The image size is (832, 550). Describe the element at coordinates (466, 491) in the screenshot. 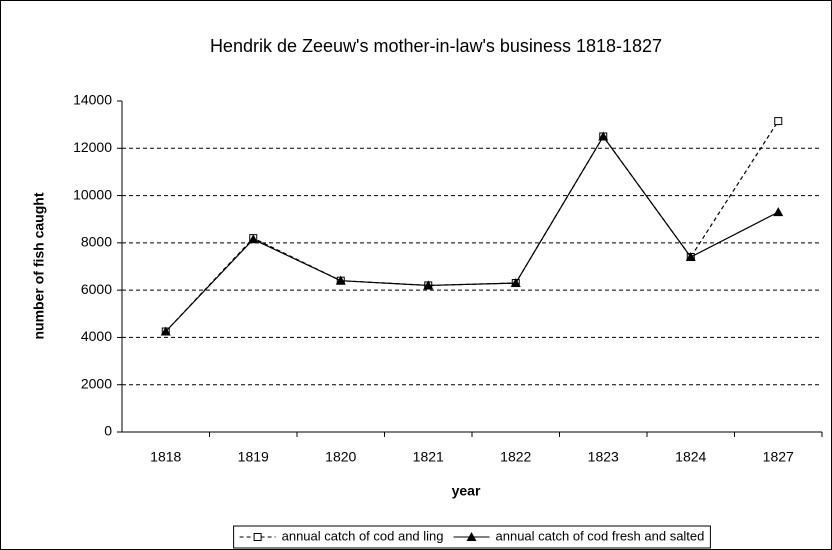

I see `x-axis-title: year` at that location.